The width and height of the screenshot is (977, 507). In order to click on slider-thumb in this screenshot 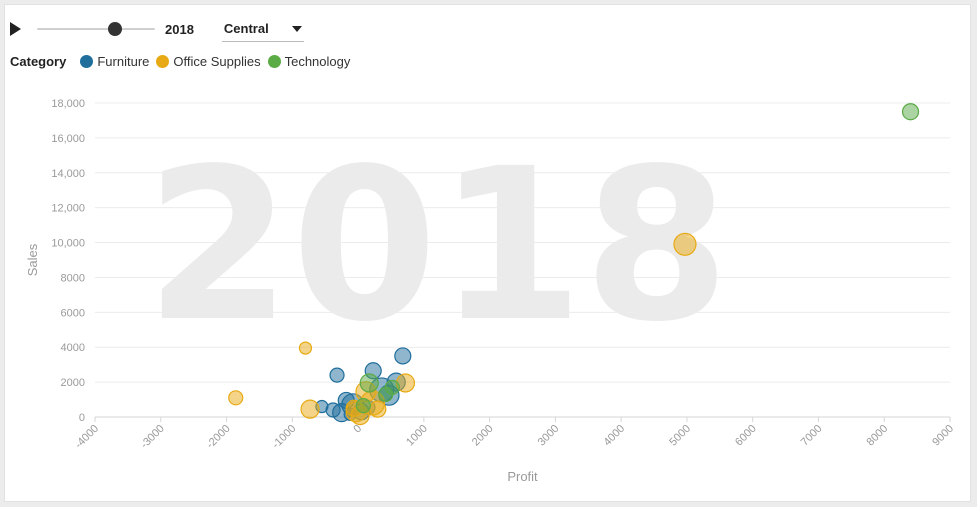, I will do `click(115, 29)`.